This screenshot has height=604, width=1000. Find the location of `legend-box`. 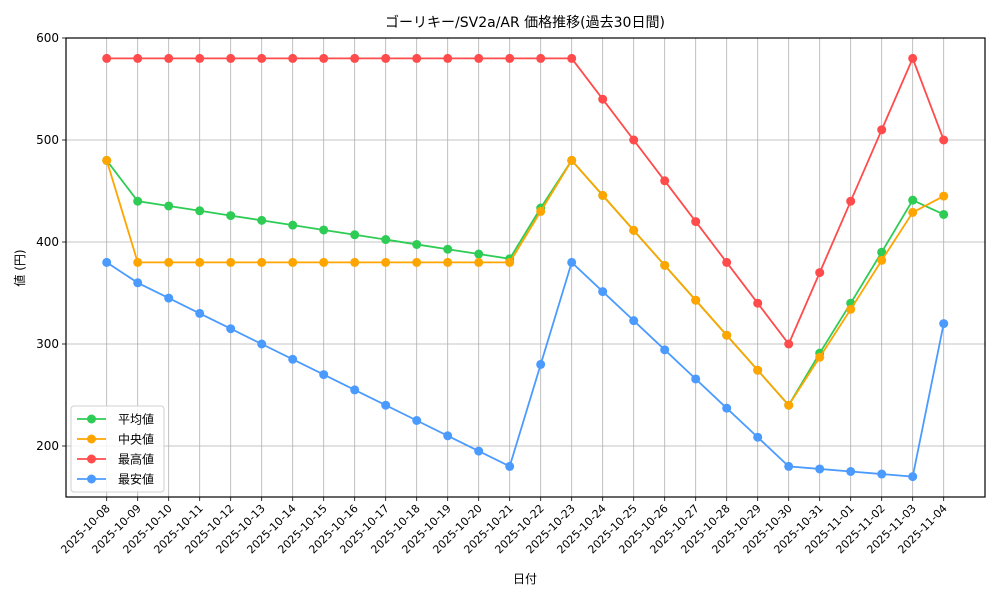

legend-box is located at coordinates (117, 449).